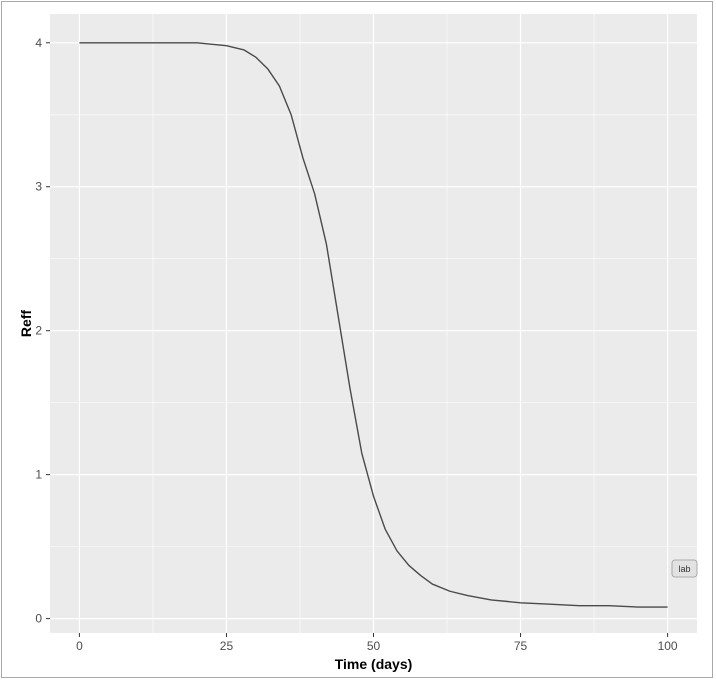 This screenshot has height=681, width=716. Describe the element at coordinates (38, 331) in the screenshot. I see `y-tick-label: 2` at that location.